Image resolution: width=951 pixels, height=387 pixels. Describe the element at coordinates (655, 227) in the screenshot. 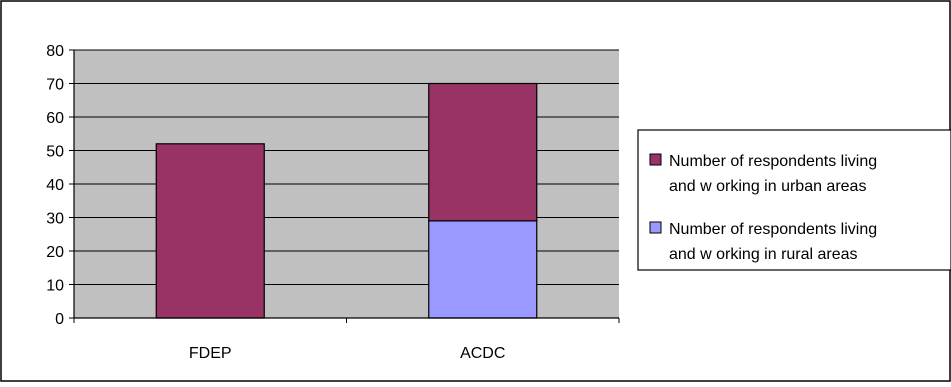

I see `legend-swatch-rural` at that location.